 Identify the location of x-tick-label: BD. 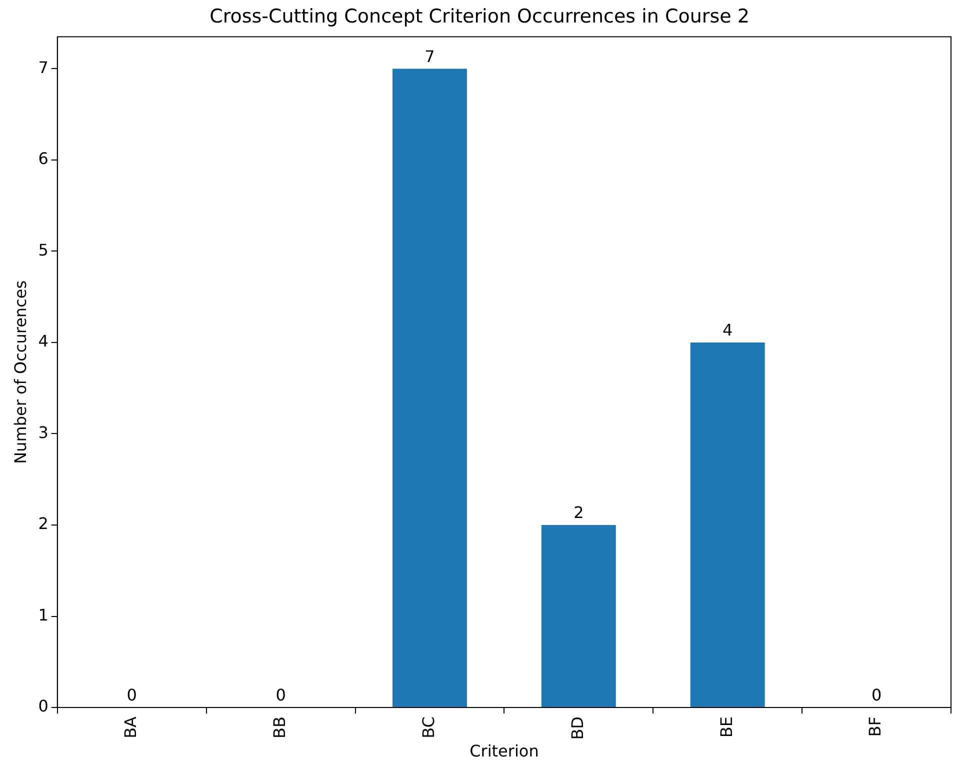
(577, 728).